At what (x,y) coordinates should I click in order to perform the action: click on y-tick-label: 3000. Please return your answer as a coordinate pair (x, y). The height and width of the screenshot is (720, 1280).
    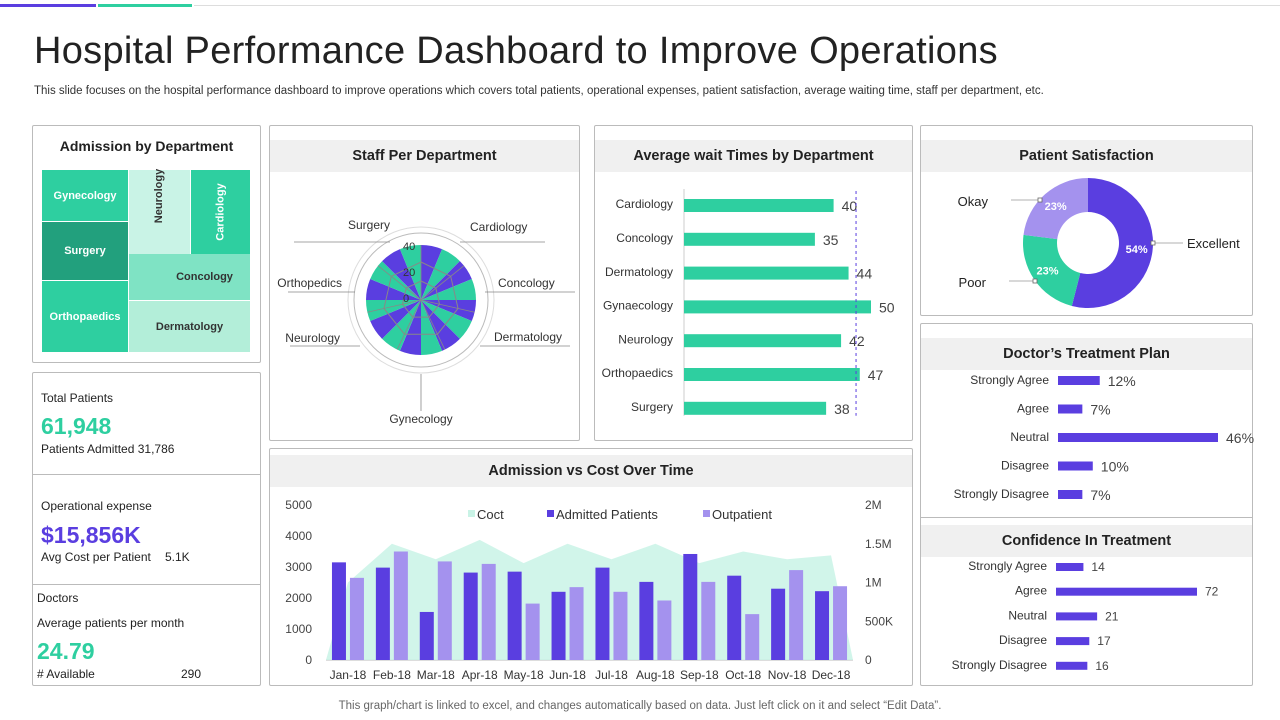
    Looking at the image, I should click on (298, 567).